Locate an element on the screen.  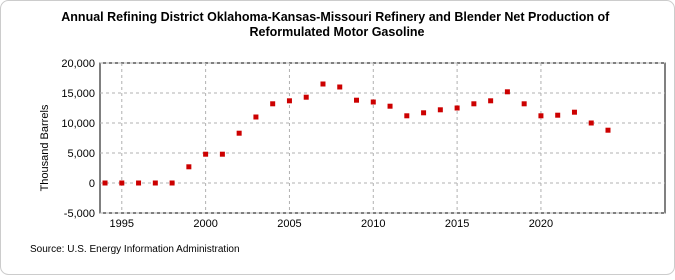
x-tick-label: 2000 is located at coordinates (205, 224).